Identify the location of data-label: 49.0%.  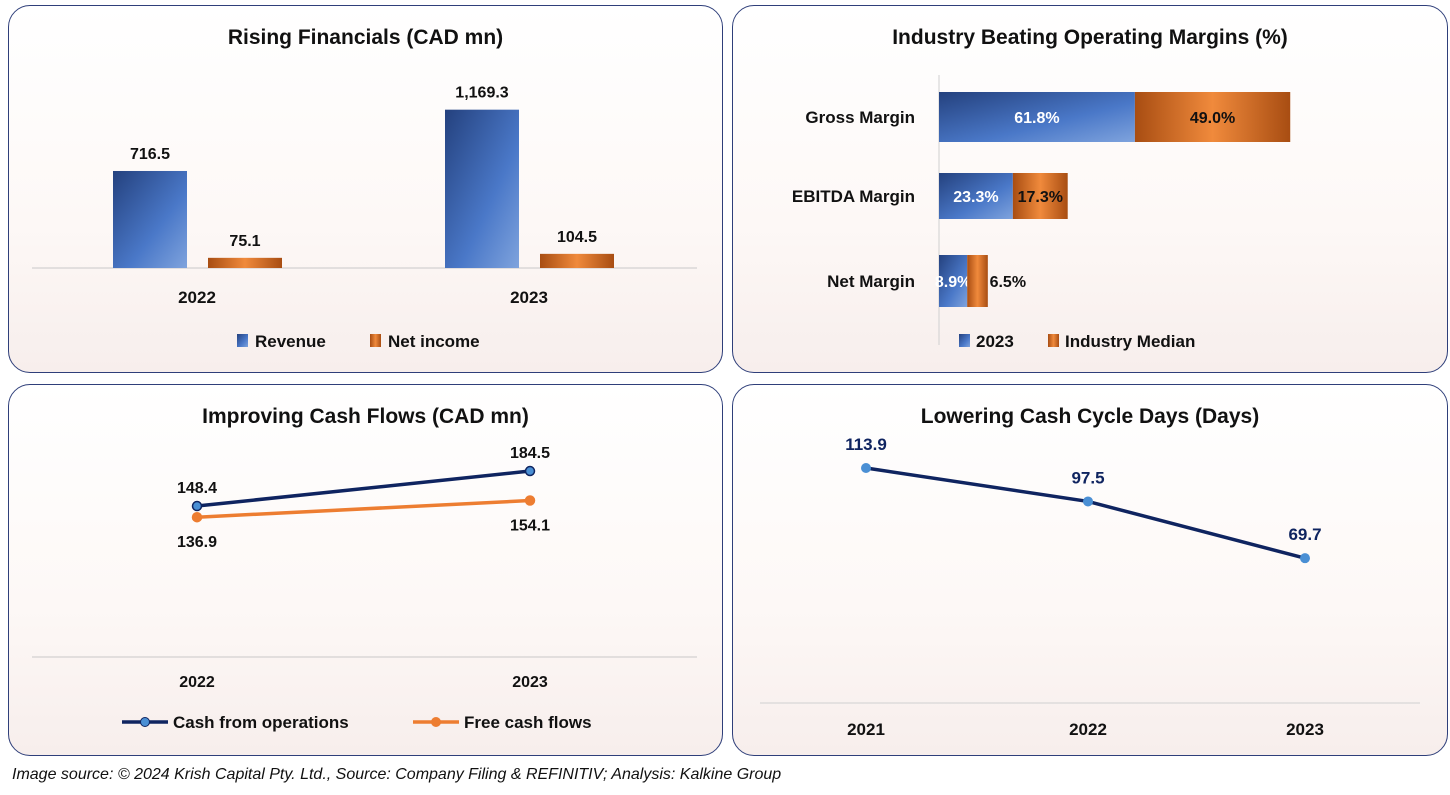
(1212, 118).